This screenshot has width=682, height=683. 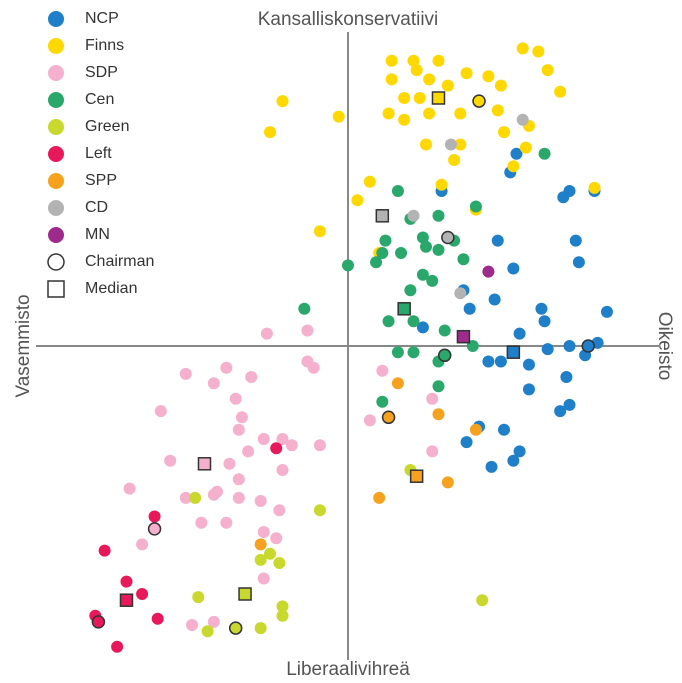 I want to click on legend-label: SDP, so click(x=101, y=72).